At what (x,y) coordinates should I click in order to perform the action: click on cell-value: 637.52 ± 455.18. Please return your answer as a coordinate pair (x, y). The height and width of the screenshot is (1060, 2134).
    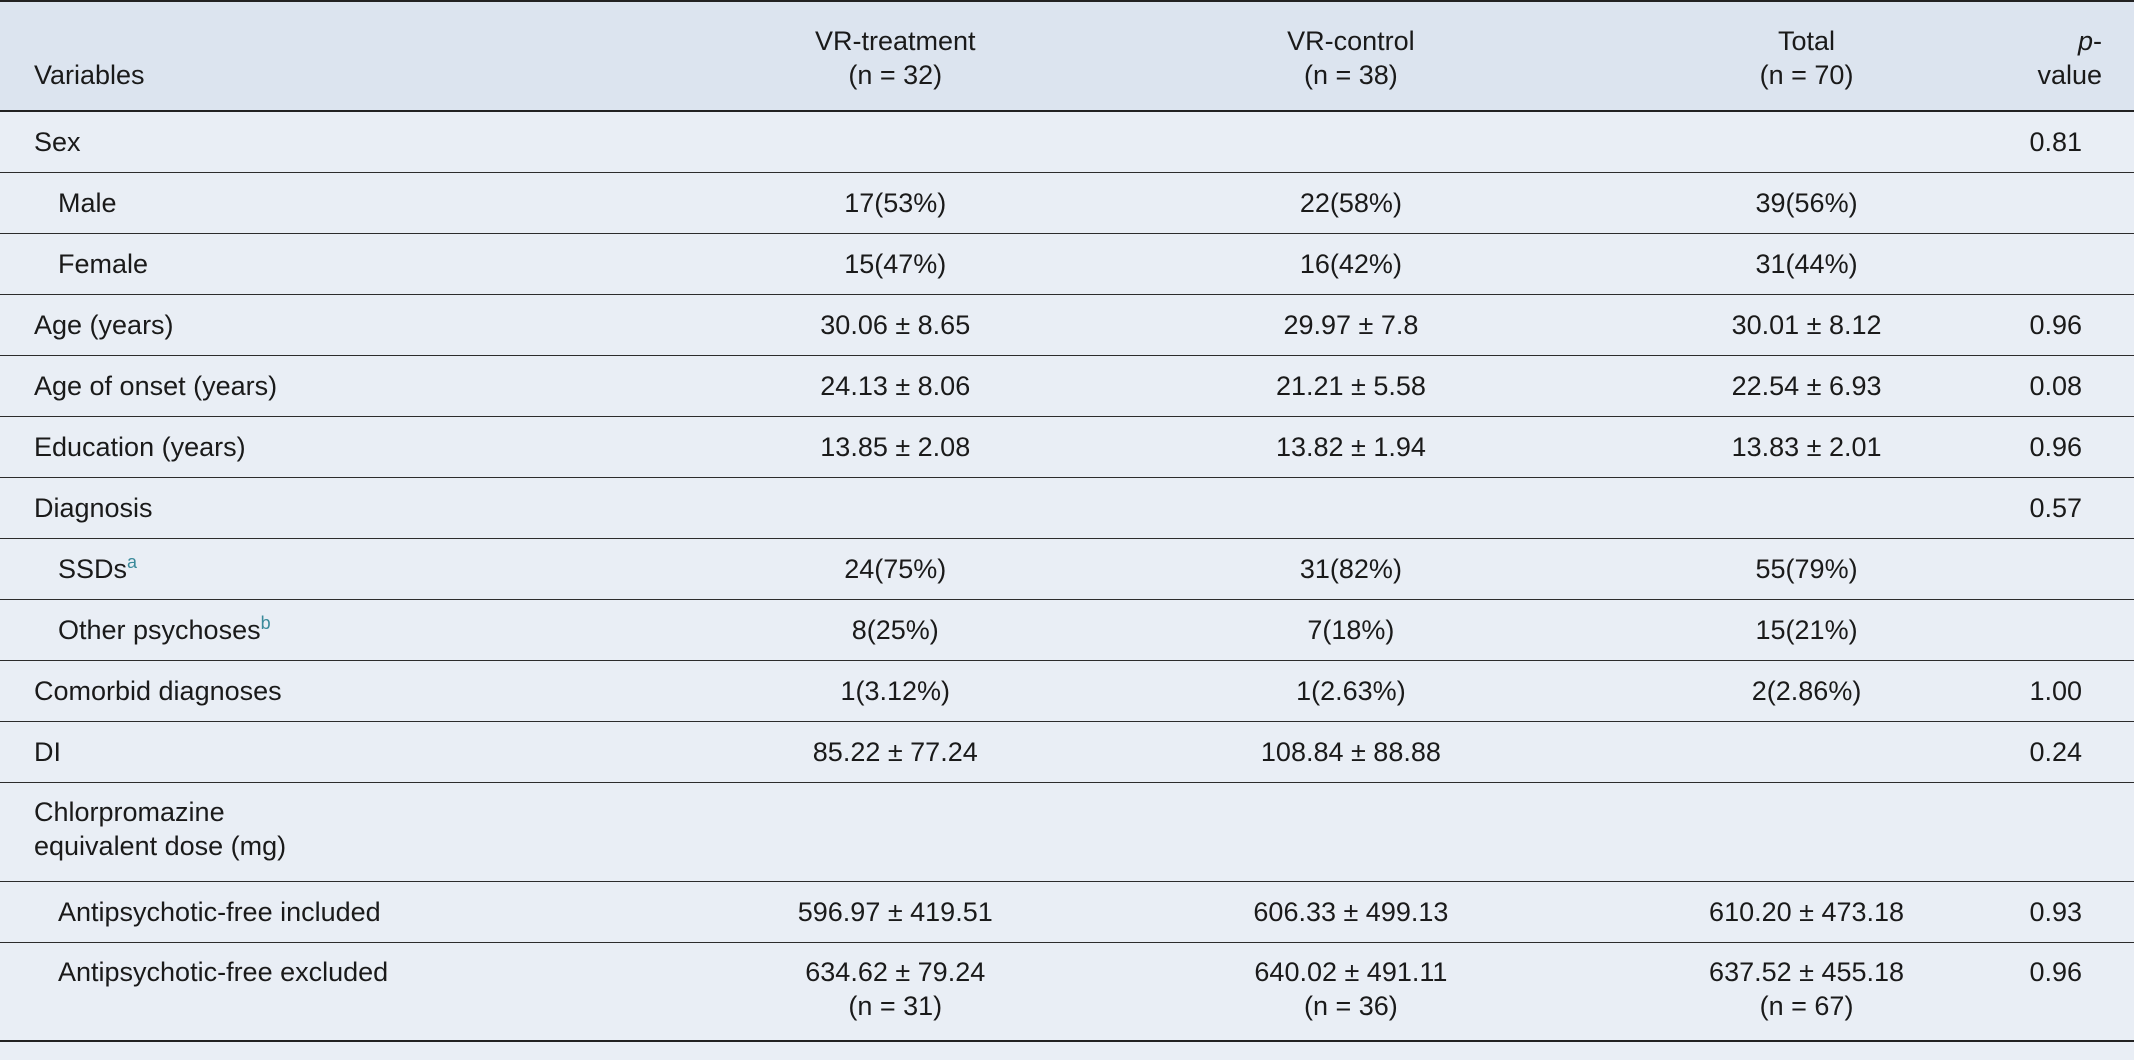
    Looking at the image, I should click on (1807, 971).